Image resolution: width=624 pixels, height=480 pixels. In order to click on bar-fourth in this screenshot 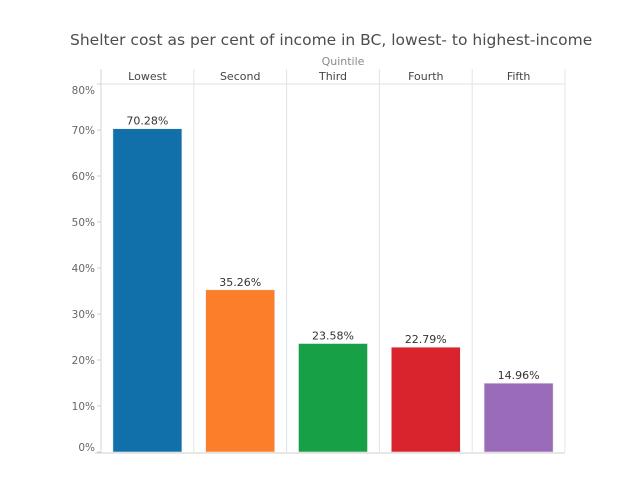, I will do `click(425, 399)`.